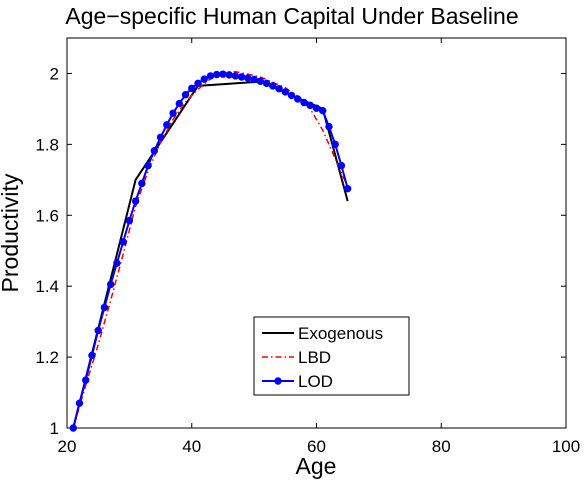  I want to click on legend-label-lod: LOD, so click(315, 381).